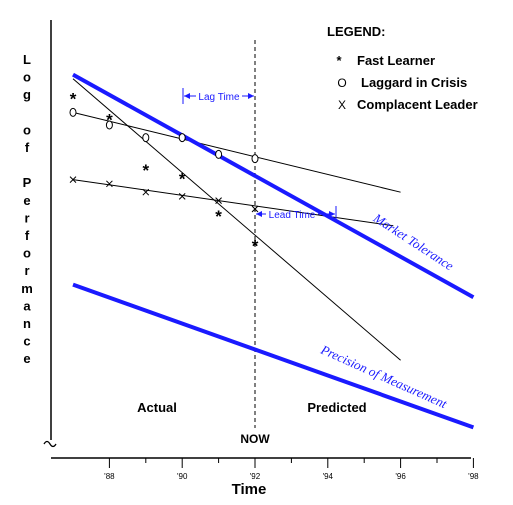  Describe the element at coordinates (27, 288) in the screenshot. I see `y-axis-label-letter: m` at that location.